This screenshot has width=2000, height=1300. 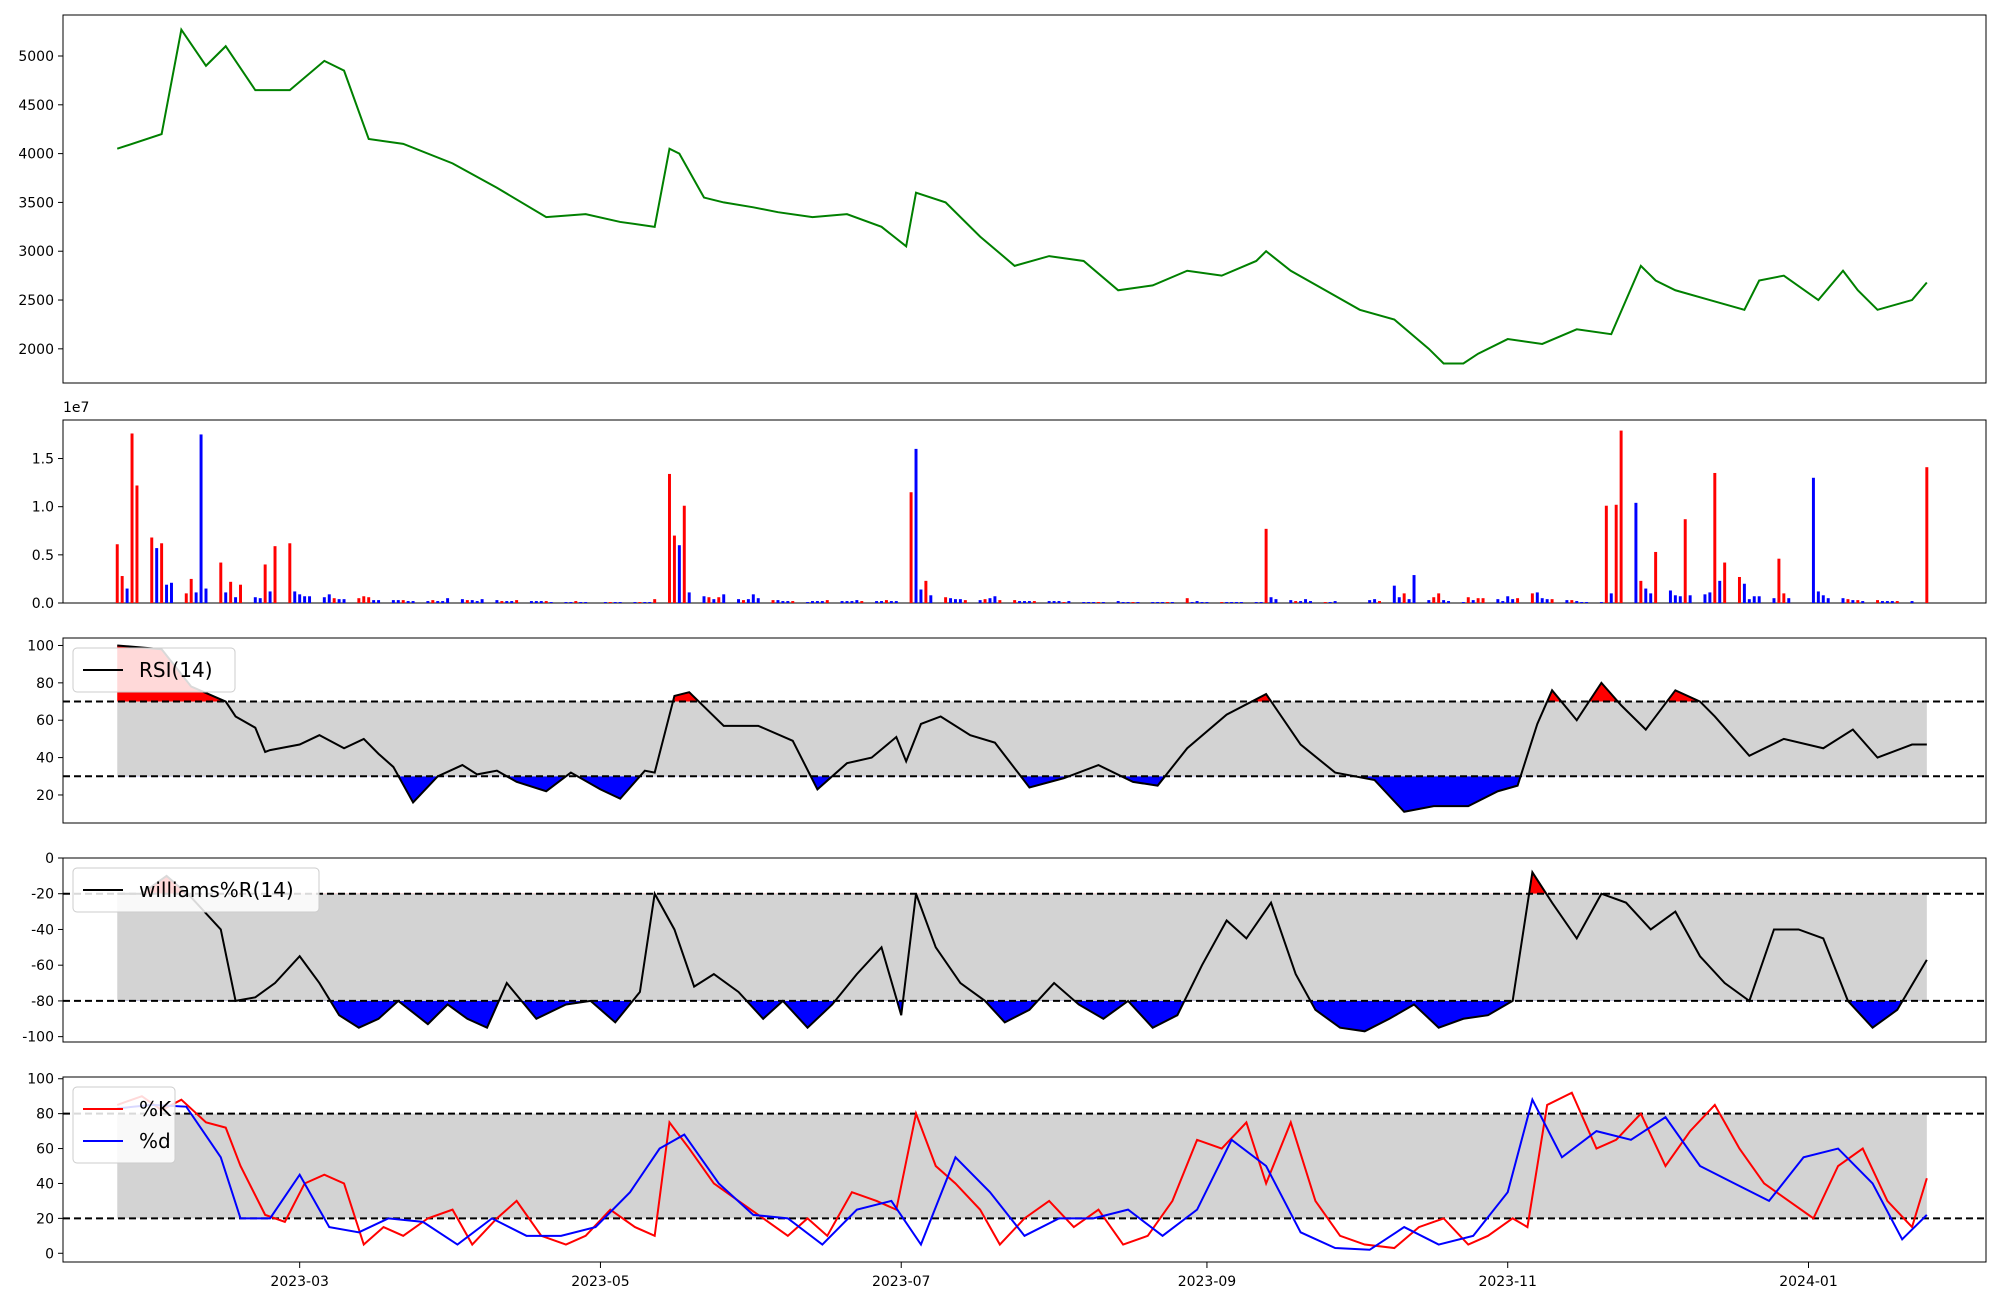 What do you see at coordinates (1808, 1282) in the screenshot?
I see `x-tick-label: 2024-01` at bounding box center [1808, 1282].